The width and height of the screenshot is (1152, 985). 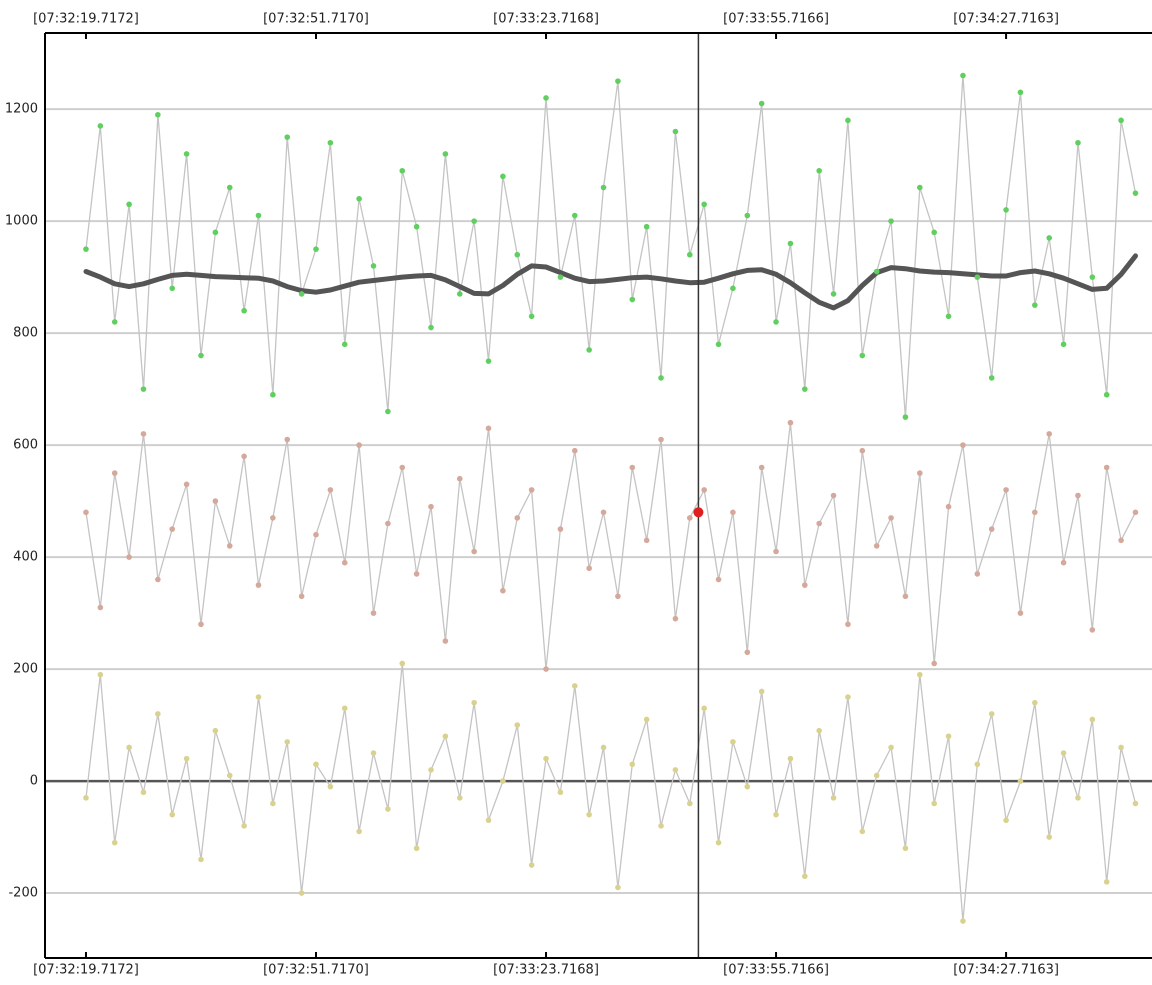 What do you see at coordinates (698, 512) in the screenshot?
I see `cursor-point` at bounding box center [698, 512].